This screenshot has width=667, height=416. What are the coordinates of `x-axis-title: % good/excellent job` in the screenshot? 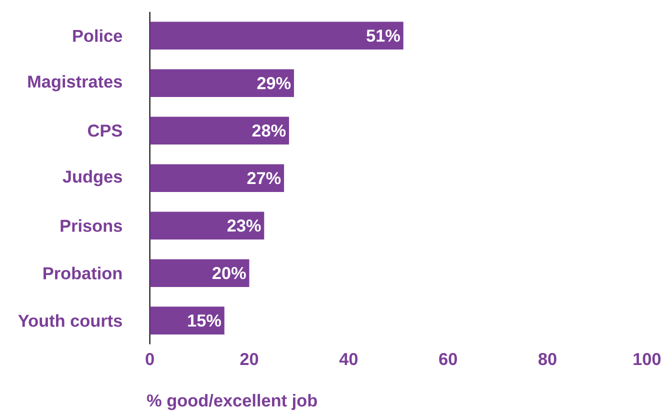 It's located at (231, 402).